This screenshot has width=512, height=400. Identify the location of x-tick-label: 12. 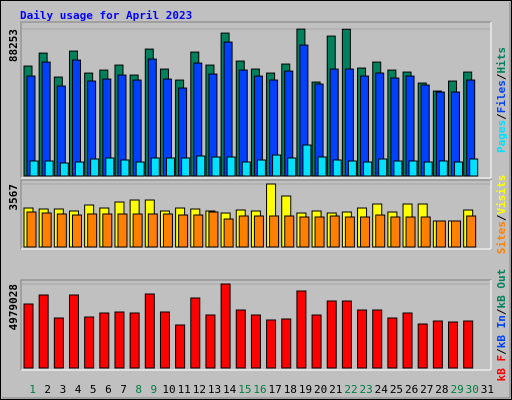
(199, 389).